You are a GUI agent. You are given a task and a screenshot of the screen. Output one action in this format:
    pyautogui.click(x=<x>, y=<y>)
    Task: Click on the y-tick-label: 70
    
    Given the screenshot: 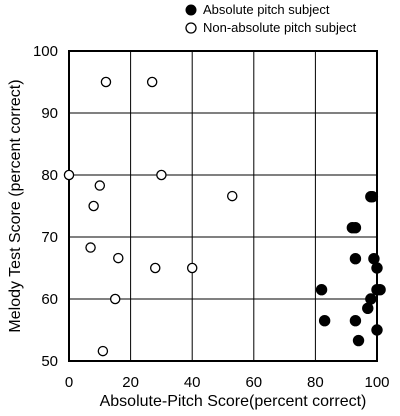 What is the action you would take?
    pyautogui.click(x=49, y=237)
    